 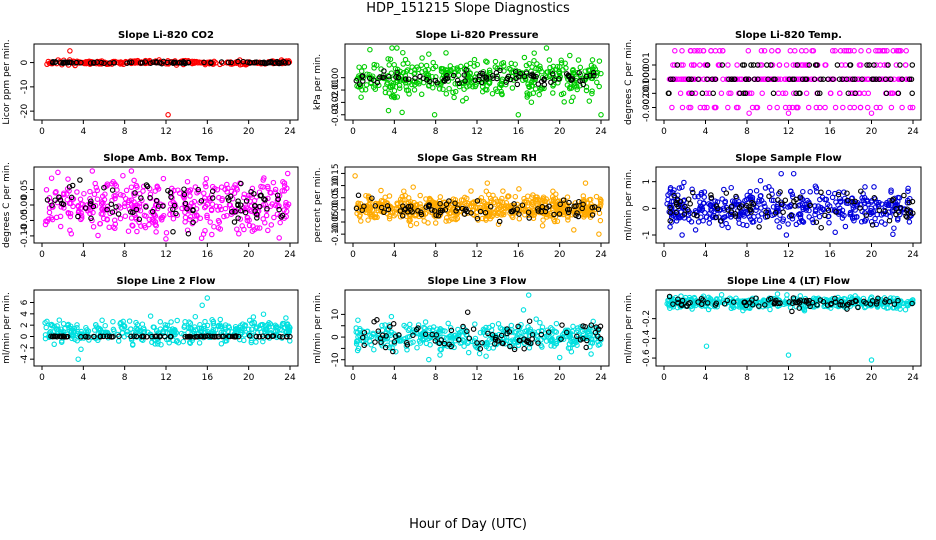 I want to click on x-tick-label: 12, so click(x=165, y=132).